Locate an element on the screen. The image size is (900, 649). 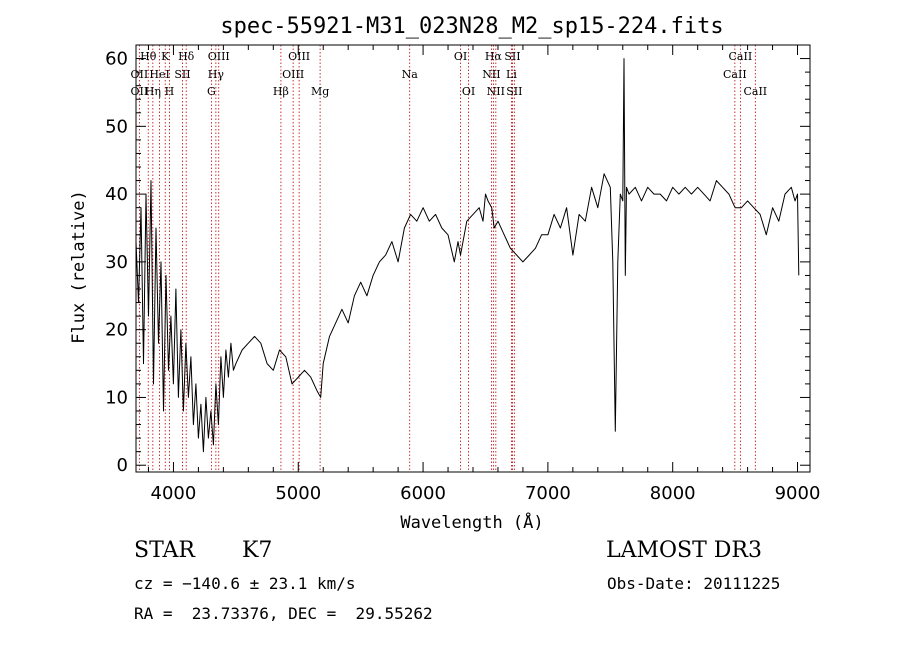
object-subclass: K7 is located at coordinates (257, 550).